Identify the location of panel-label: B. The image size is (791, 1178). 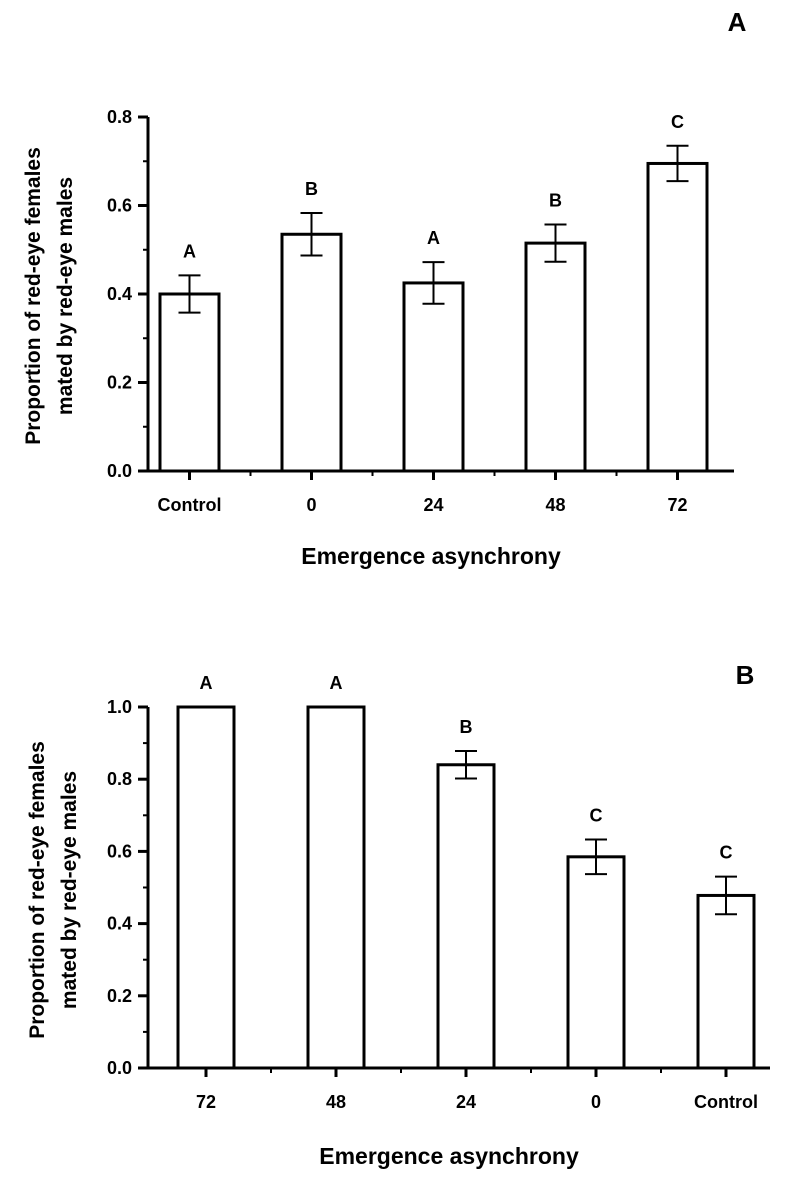
(745, 675).